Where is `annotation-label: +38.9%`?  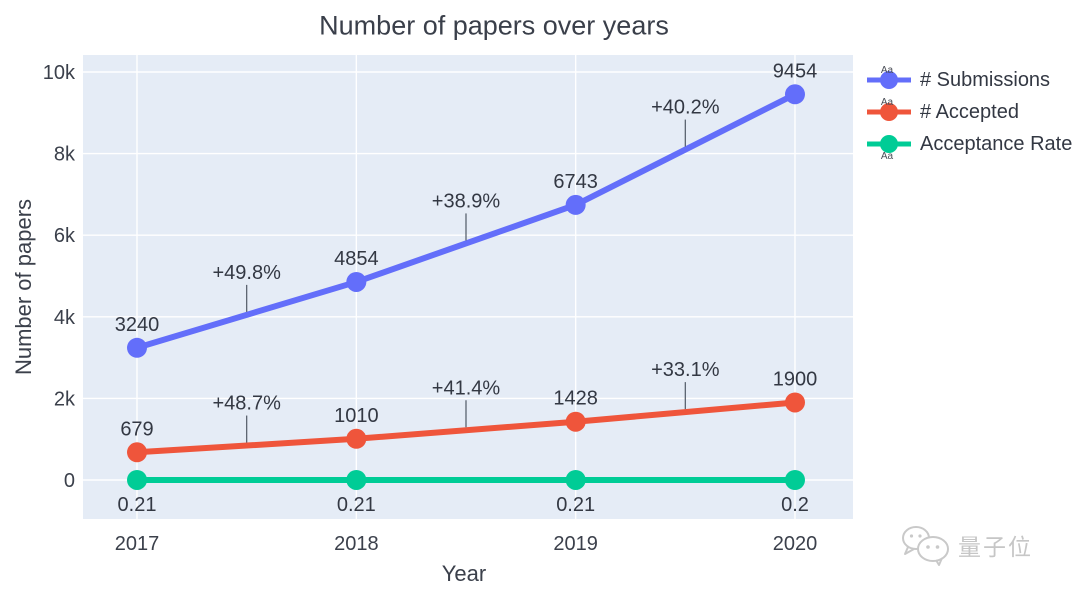 annotation-label: +38.9% is located at coordinates (466, 201).